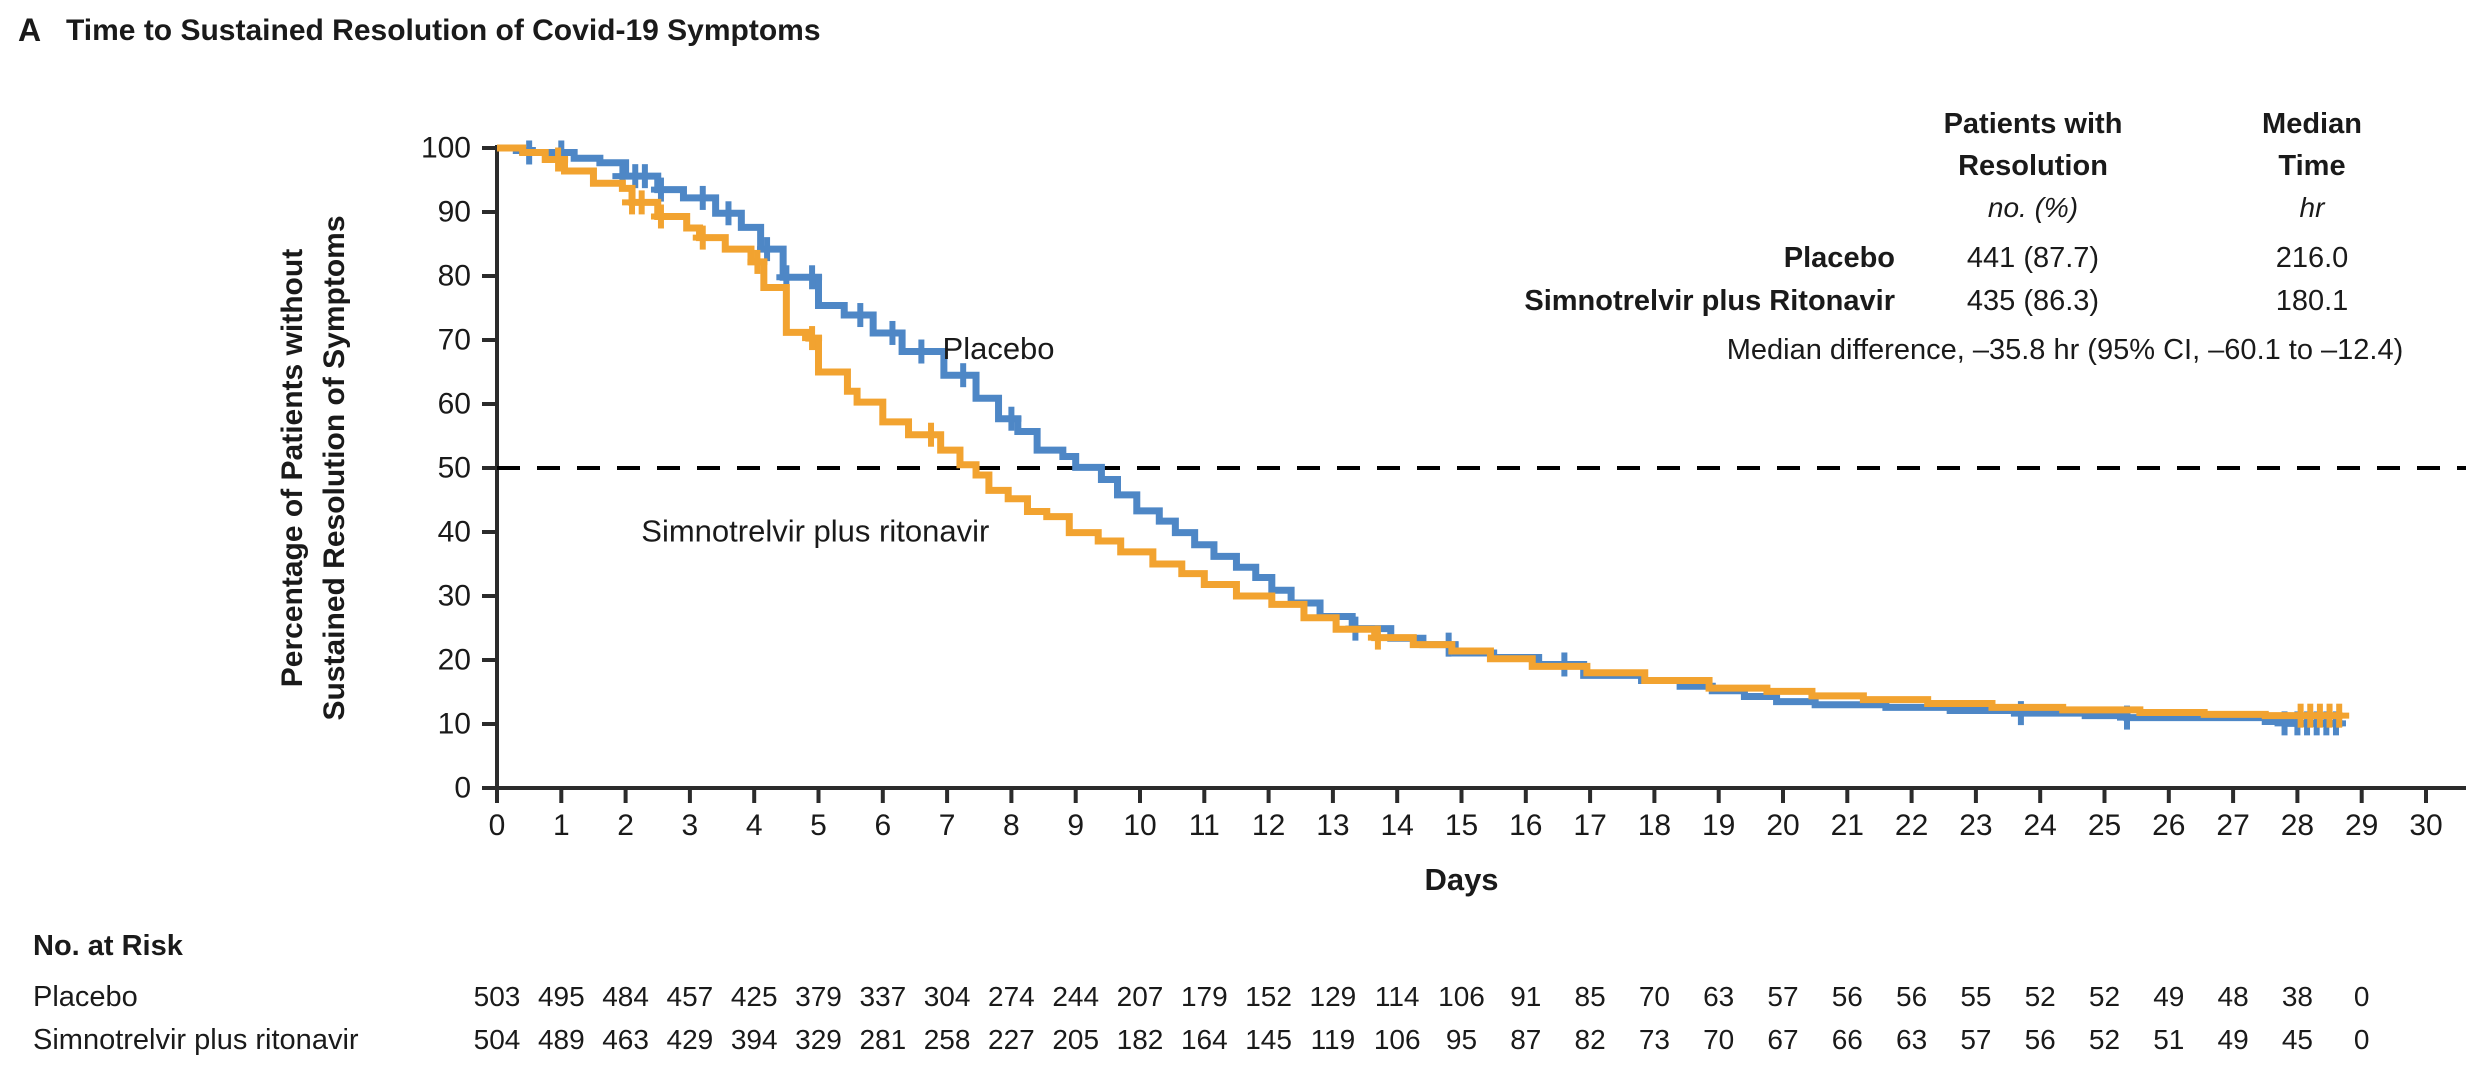 The image size is (2478, 1086). What do you see at coordinates (1911, 825) in the screenshot?
I see `x-tick-label: 22` at bounding box center [1911, 825].